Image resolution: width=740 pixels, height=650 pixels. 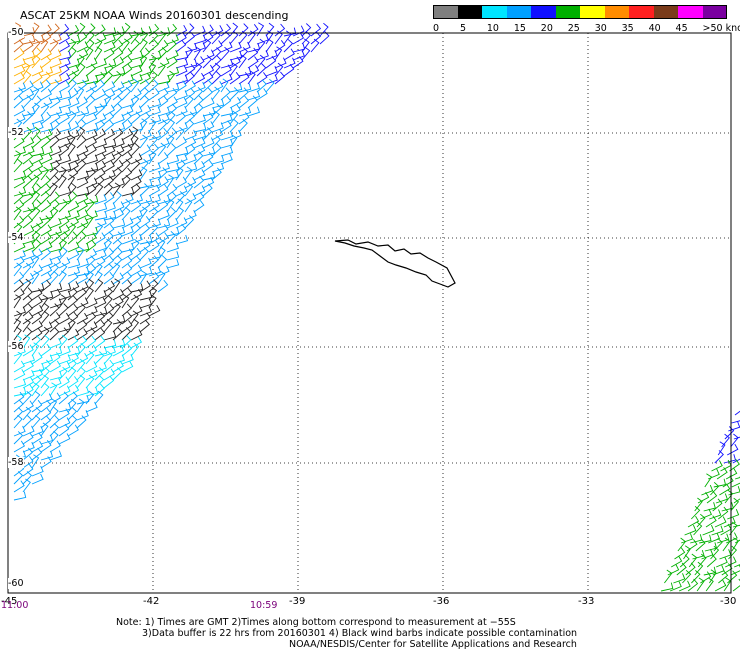 What do you see at coordinates (665, 12) in the screenshot?
I see `legend-swatch` at bounding box center [665, 12].